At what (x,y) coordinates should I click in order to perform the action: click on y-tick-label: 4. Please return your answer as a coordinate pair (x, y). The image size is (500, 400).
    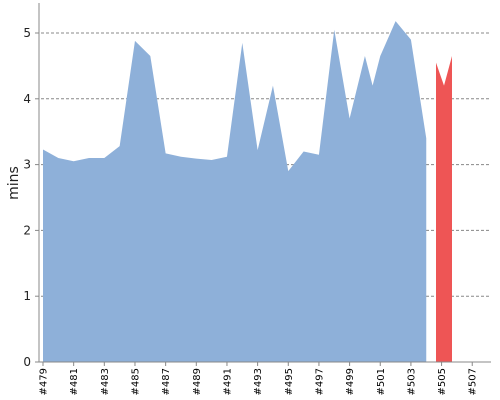
    Looking at the image, I should click on (27, 99).